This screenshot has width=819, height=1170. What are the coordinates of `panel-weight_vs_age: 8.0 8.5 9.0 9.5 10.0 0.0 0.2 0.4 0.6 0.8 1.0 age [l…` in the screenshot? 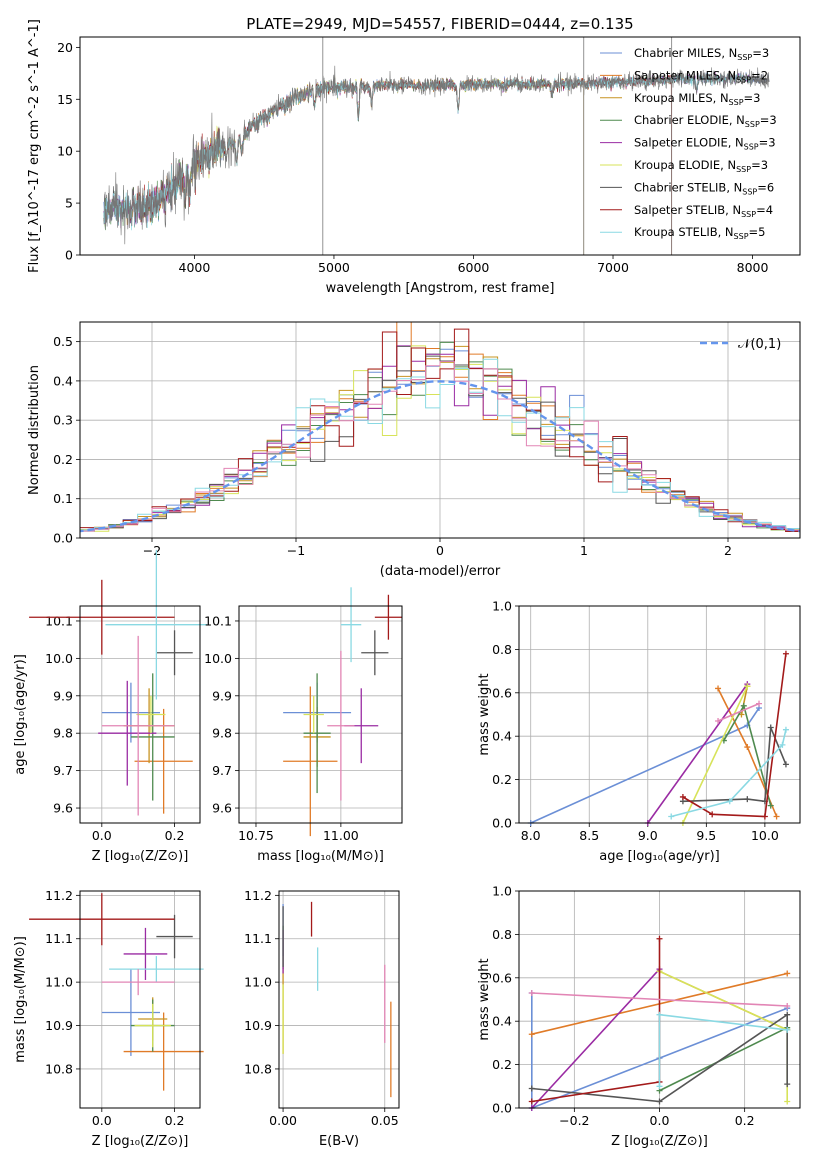 It's located at (639, 731).